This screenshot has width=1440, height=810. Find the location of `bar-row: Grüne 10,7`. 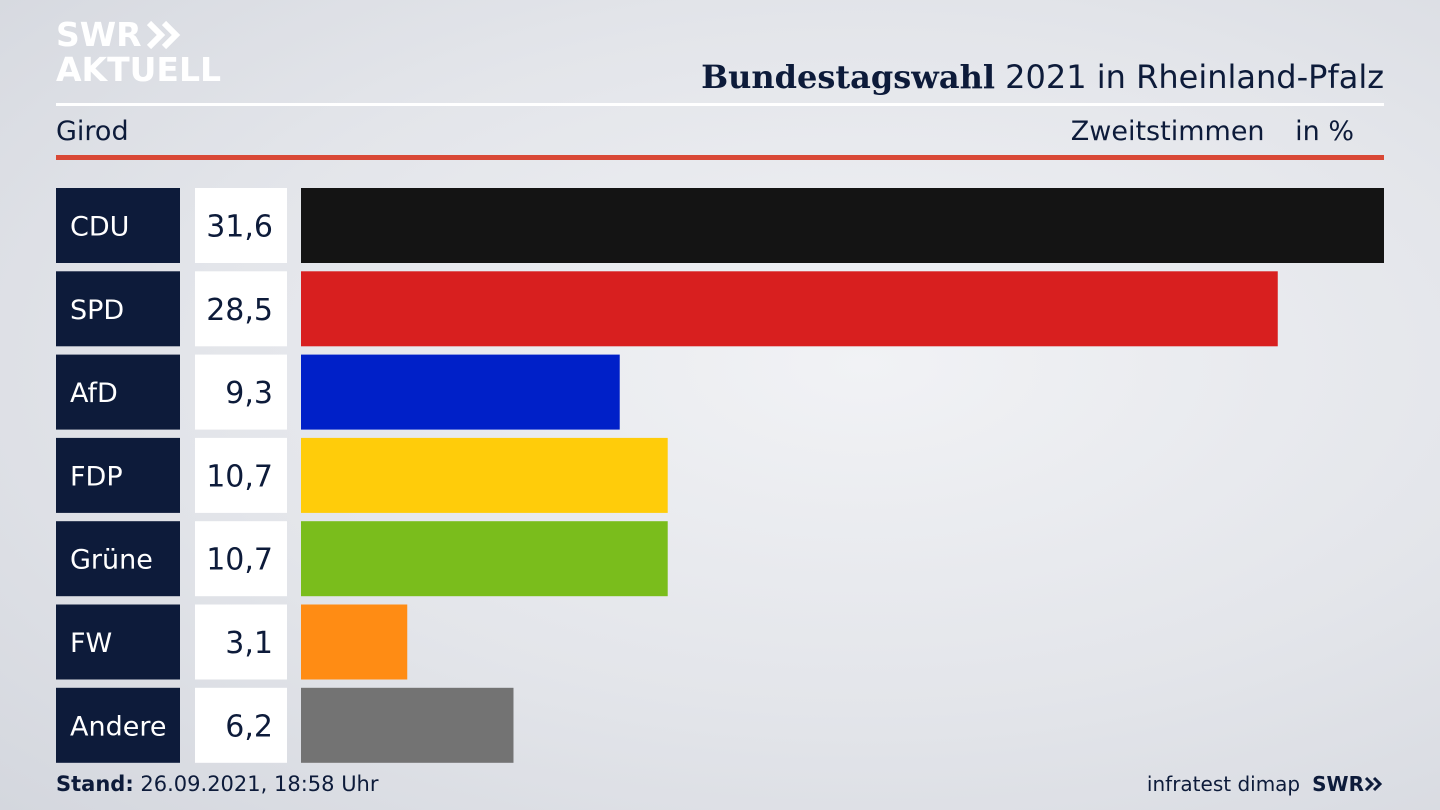

bar-row: Grüne 10,7 is located at coordinates (362, 559).